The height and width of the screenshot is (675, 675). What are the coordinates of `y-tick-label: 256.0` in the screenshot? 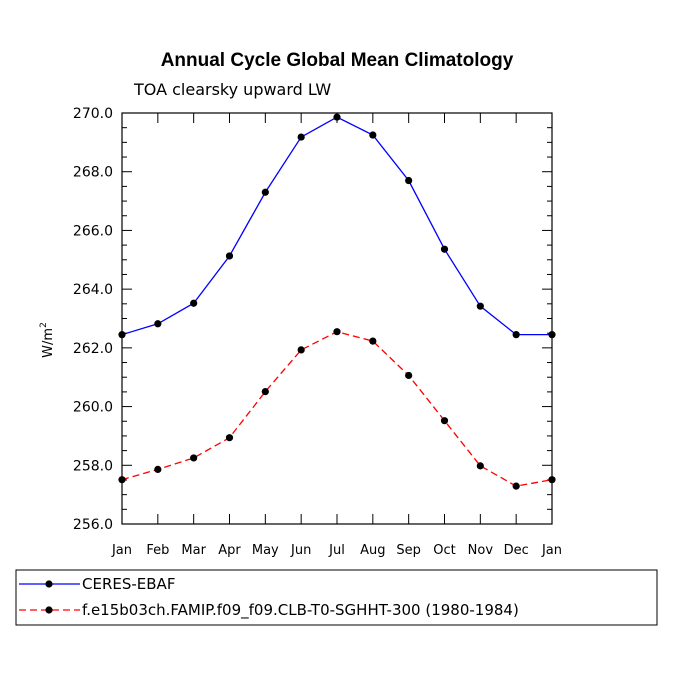 It's located at (93, 525).